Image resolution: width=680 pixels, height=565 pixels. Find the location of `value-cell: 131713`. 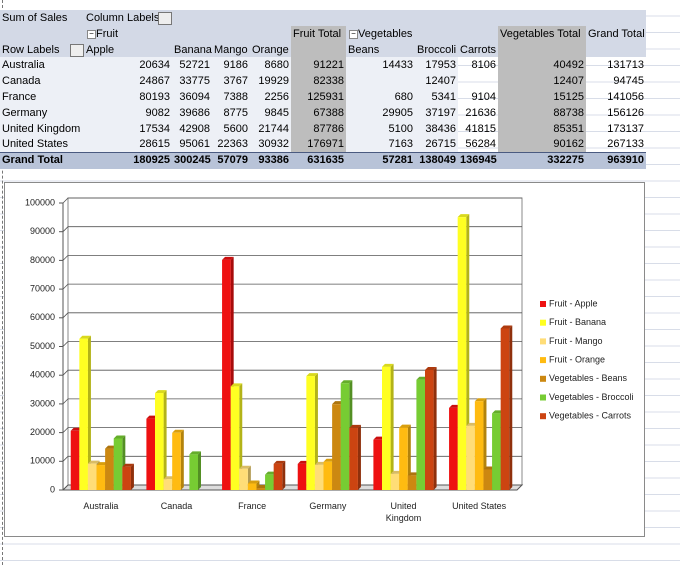

value-cell: 131713 is located at coordinates (625, 65).